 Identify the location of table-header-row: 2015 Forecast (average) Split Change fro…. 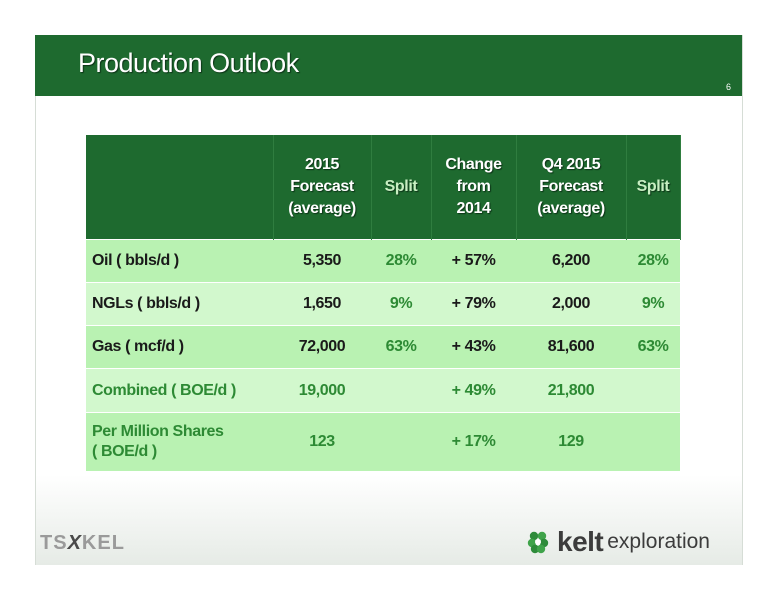
(383, 187).